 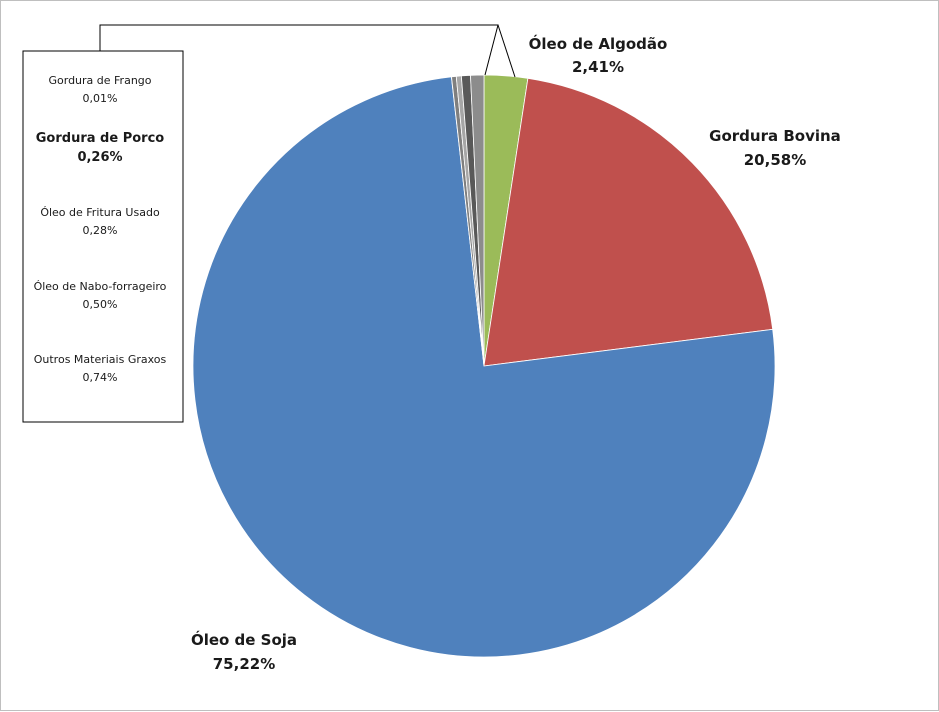 What do you see at coordinates (100, 138) in the screenshot?
I see `label-porco-name: Gordura de Porco` at bounding box center [100, 138].